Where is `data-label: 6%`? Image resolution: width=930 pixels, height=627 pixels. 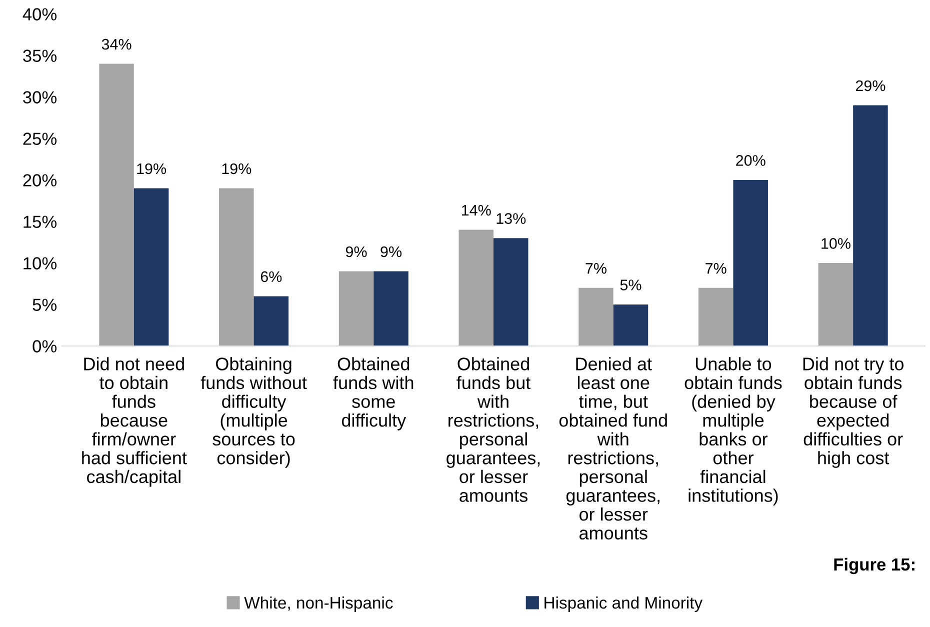
data-label: 6% is located at coordinates (271, 276).